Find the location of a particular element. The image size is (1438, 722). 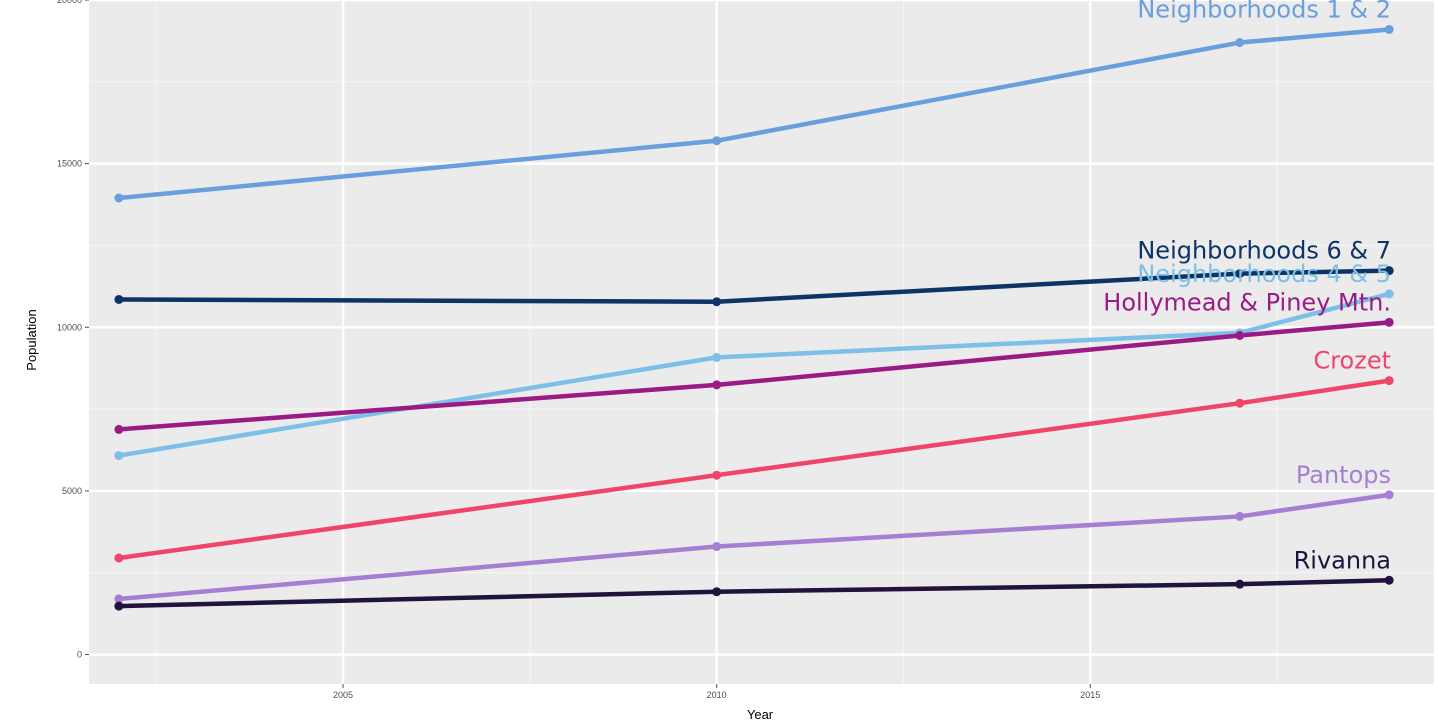

x-axis-ticks: 2005 2010 2015 is located at coordinates (716, 692).